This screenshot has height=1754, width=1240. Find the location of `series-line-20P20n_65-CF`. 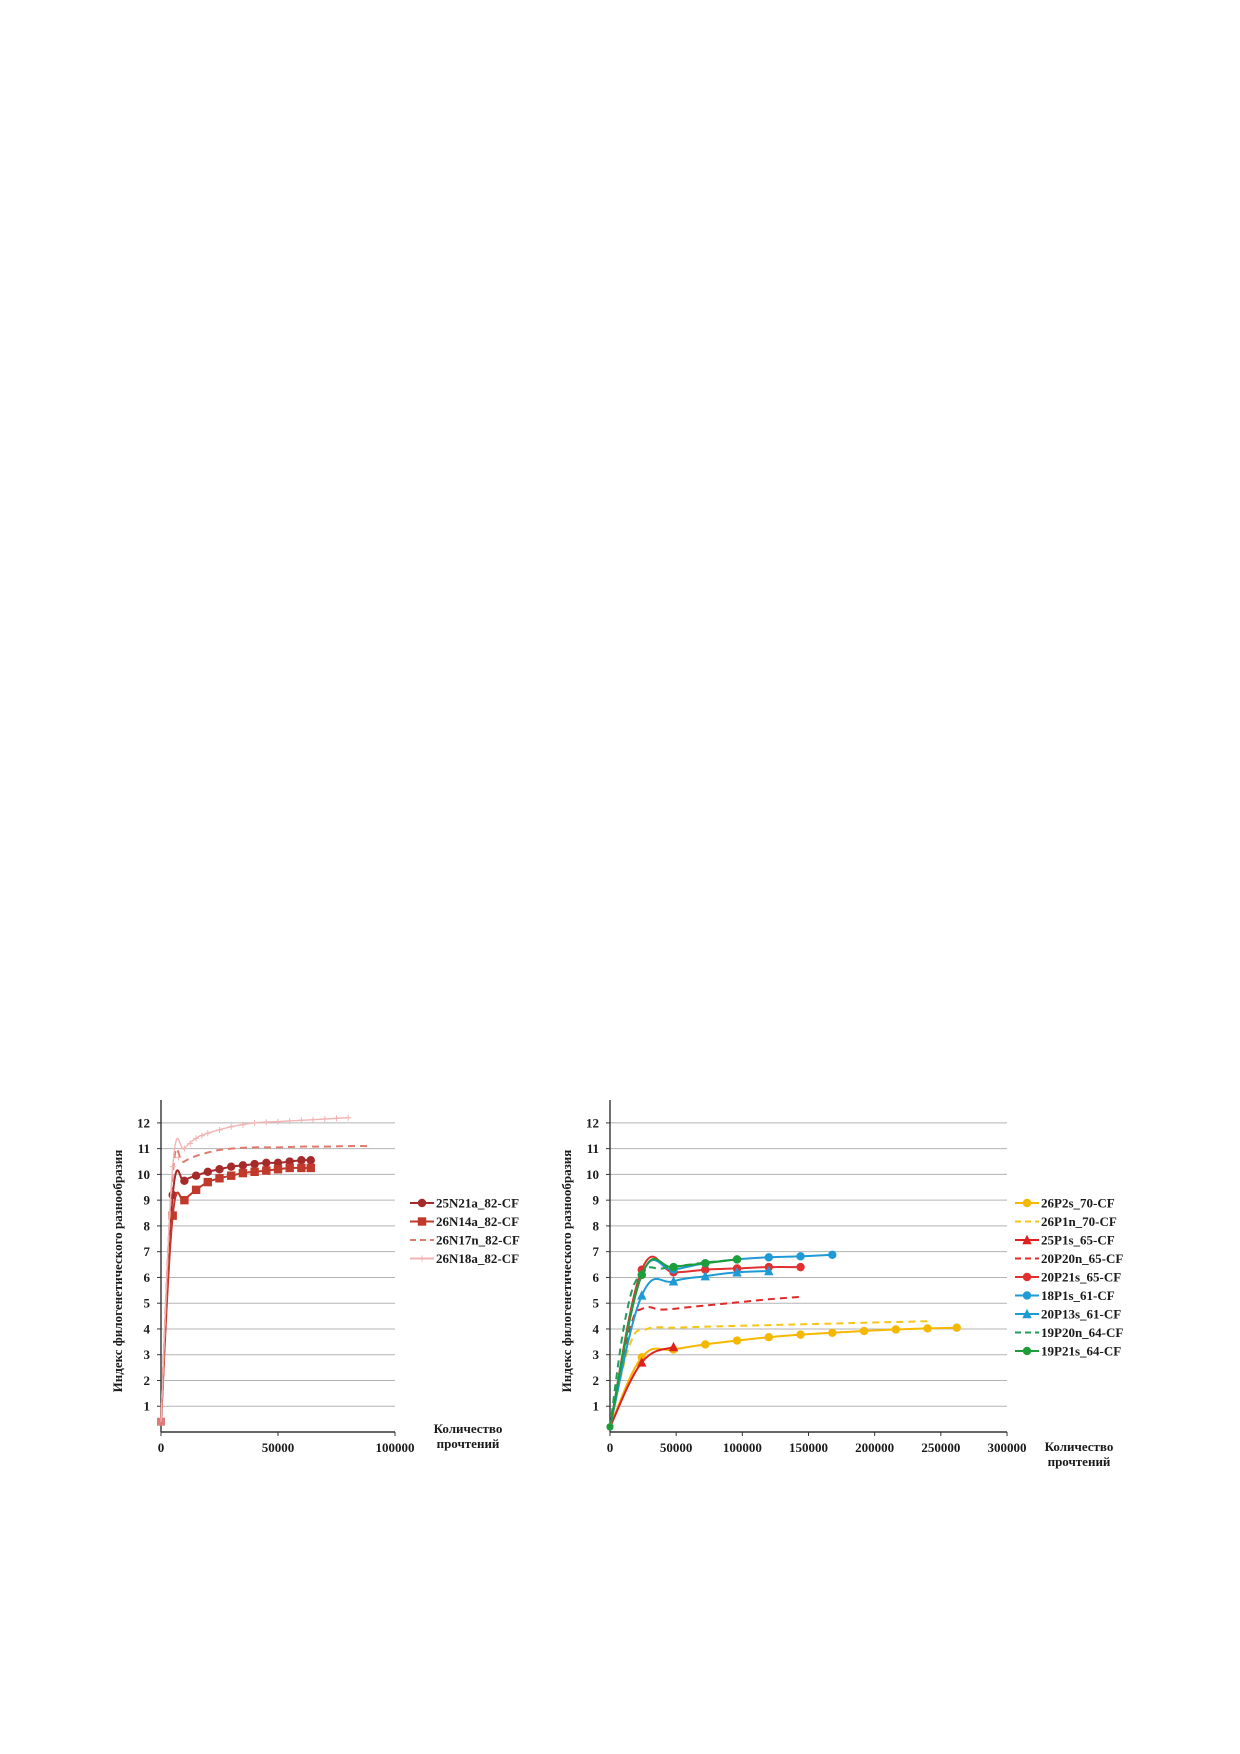

series-line-20P20n_65-CF is located at coordinates (705, 1361).